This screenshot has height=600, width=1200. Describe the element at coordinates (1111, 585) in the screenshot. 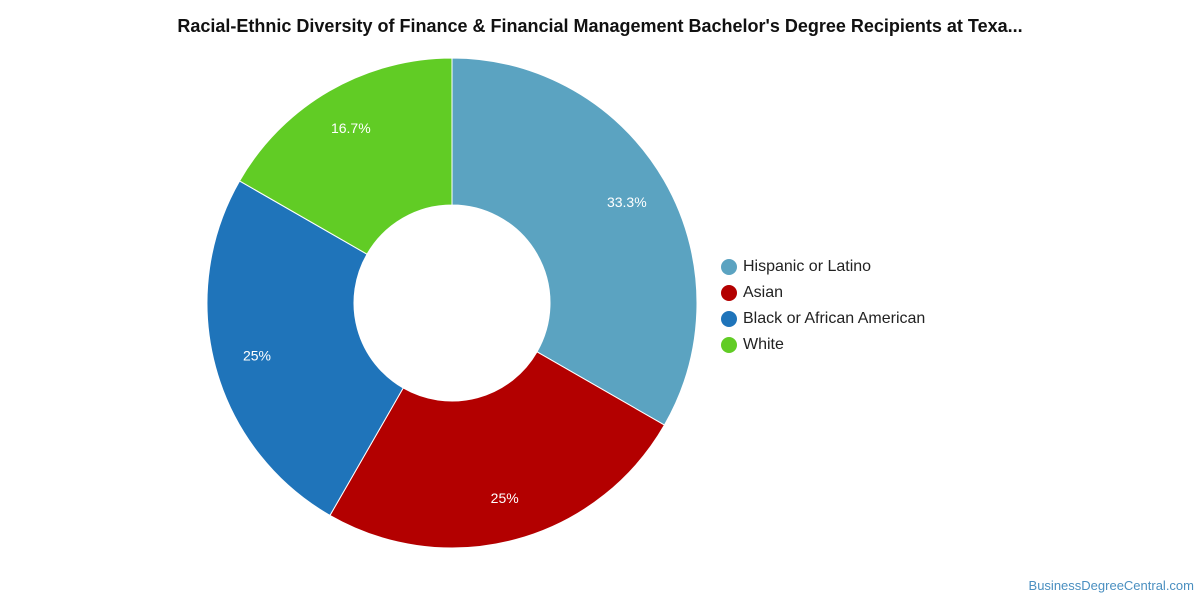

I see `source-link: BusinessDegreeCentral.com` at that location.